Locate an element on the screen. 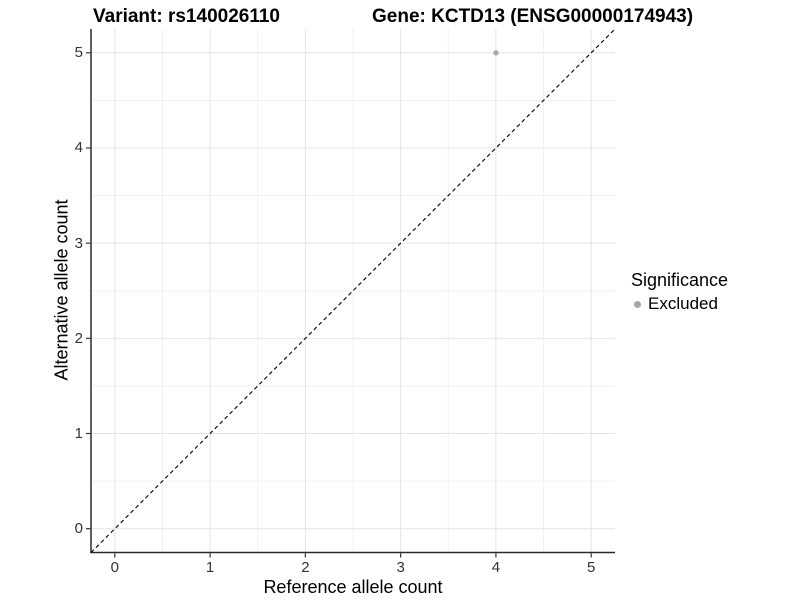  y-tick-label: 1 is located at coordinates (78, 434).